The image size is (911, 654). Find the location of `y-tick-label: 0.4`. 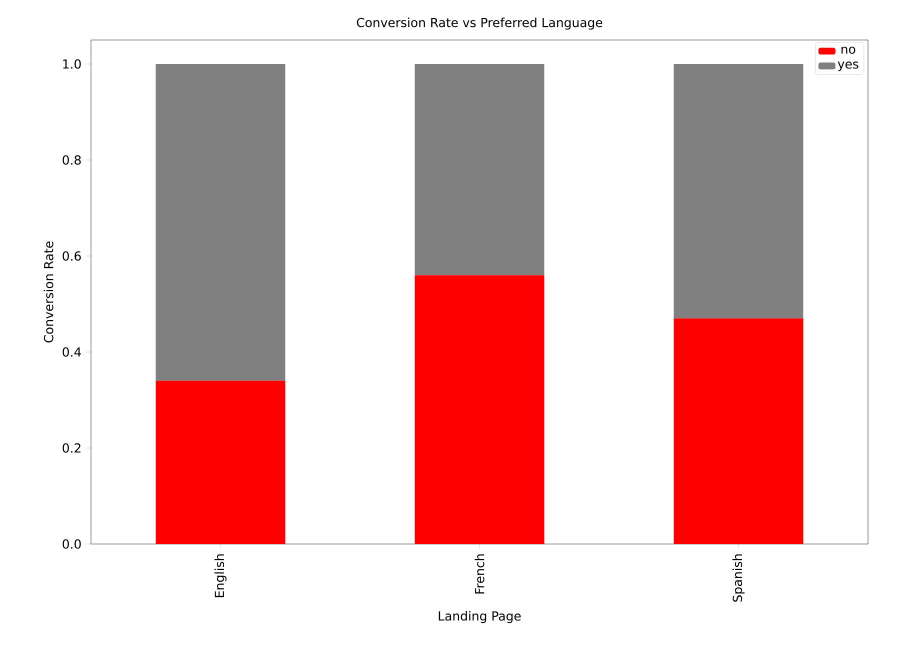

y-tick-label: 0.4 is located at coordinates (71, 352).